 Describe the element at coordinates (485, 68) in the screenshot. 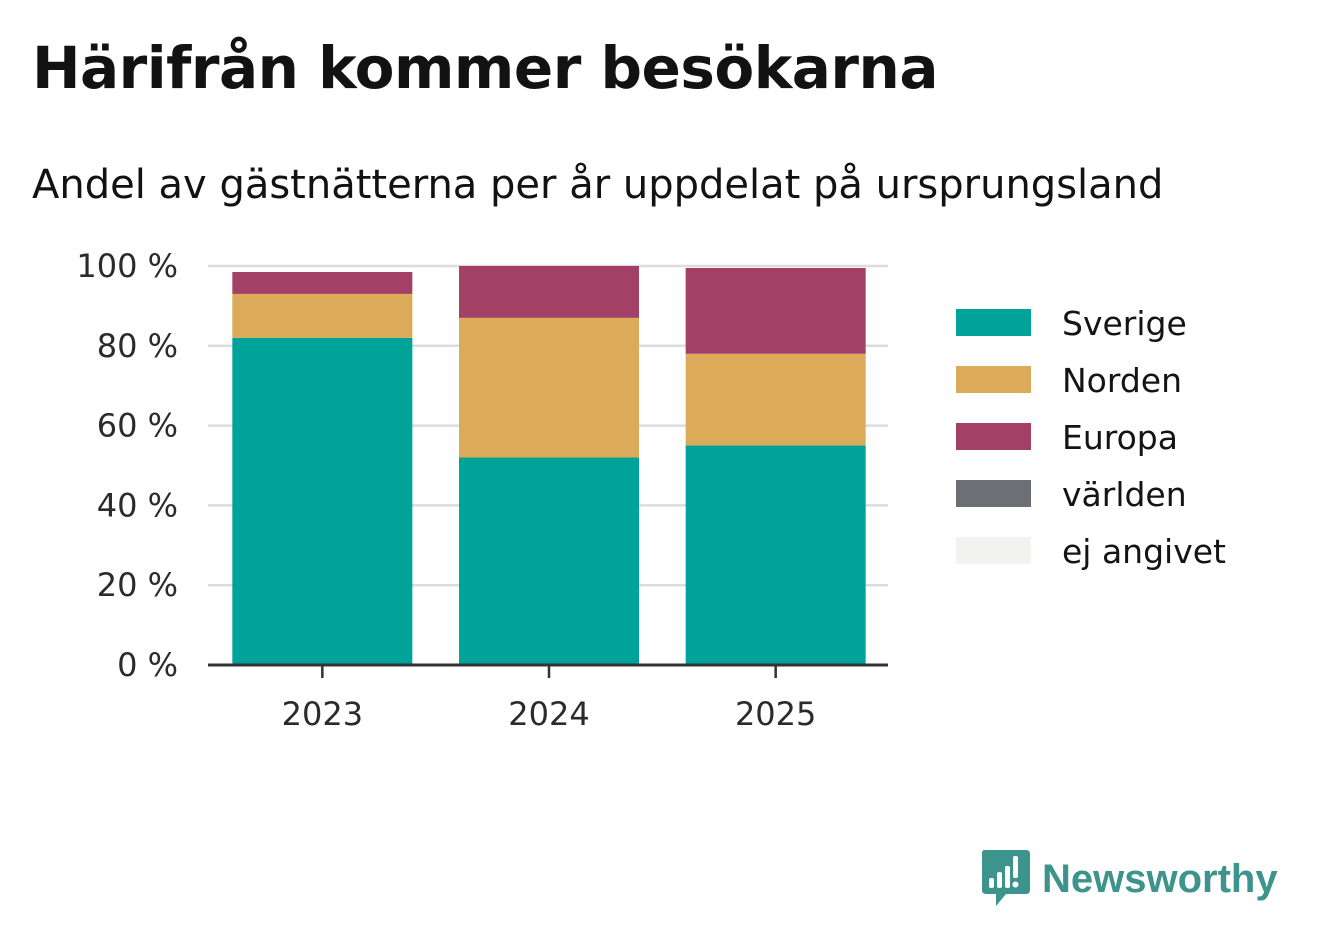

I see `chart-title: Härifrån kommer besökarna` at that location.